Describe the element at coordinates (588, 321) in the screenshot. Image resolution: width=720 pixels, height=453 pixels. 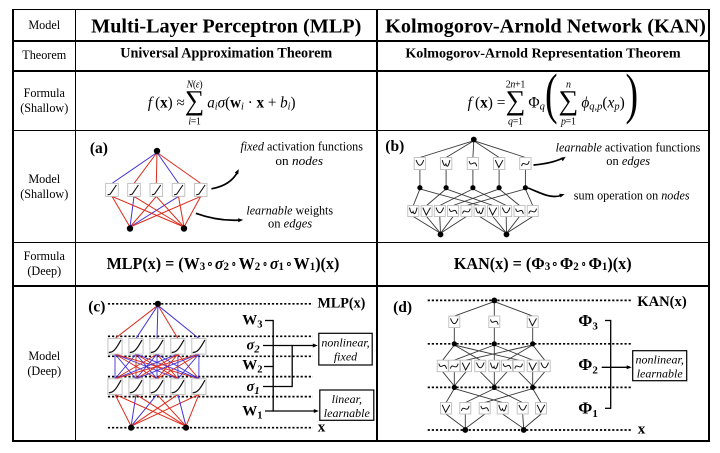
I see `svg-text: Φ3` at that location.